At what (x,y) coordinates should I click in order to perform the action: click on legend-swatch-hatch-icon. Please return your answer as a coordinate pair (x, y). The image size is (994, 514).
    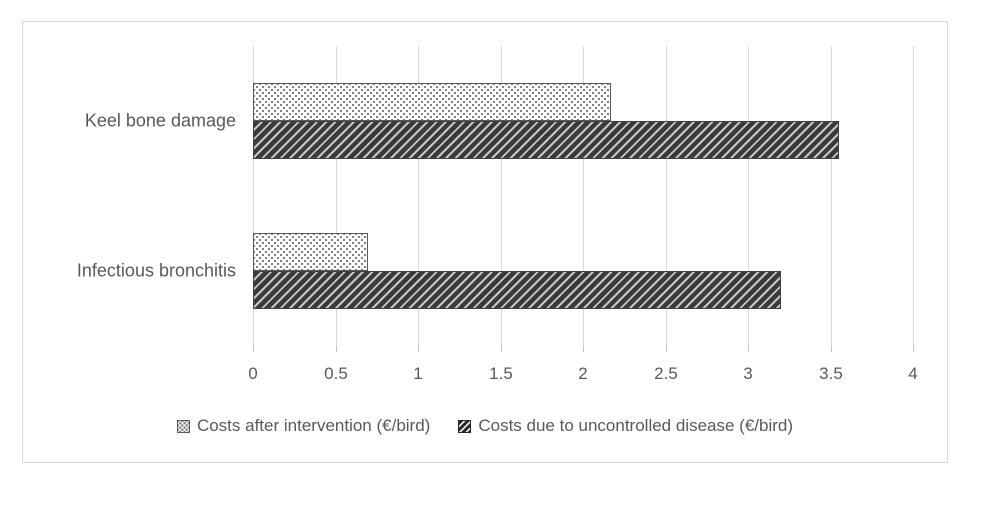
    Looking at the image, I should click on (465, 426).